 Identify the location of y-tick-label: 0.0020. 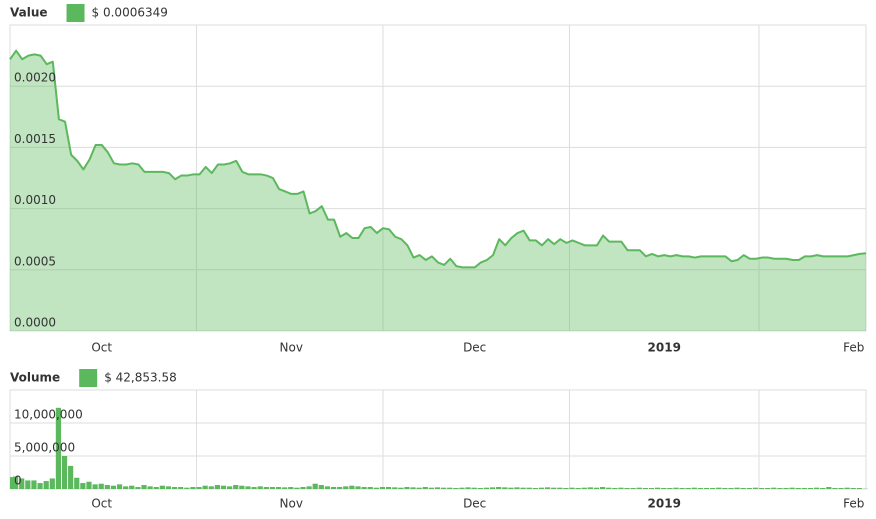
(35, 78).